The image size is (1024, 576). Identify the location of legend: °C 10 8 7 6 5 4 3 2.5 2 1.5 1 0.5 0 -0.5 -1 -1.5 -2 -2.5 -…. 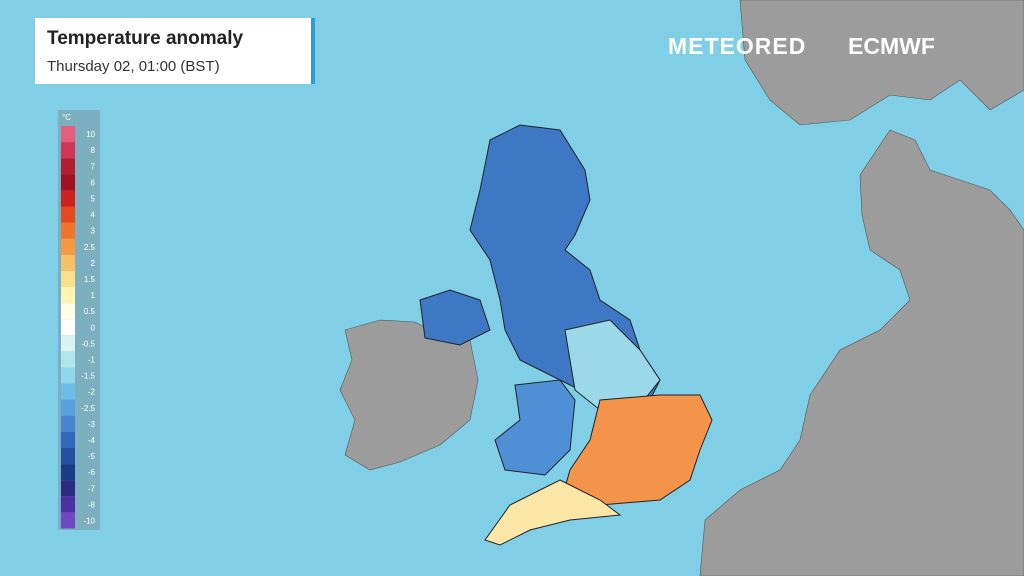
(79, 320).